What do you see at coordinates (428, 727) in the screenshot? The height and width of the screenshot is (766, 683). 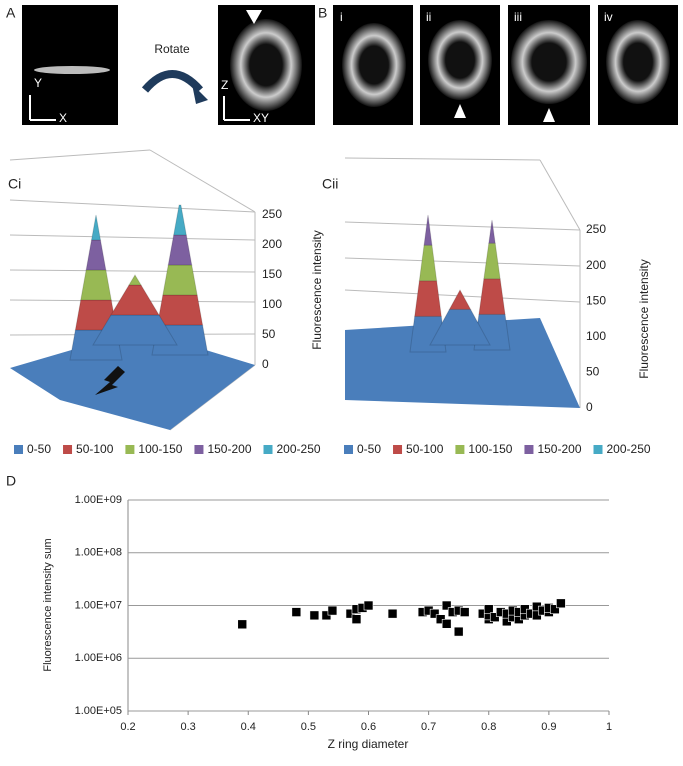 I see `x-tick-label: 0.7` at bounding box center [428, 727].